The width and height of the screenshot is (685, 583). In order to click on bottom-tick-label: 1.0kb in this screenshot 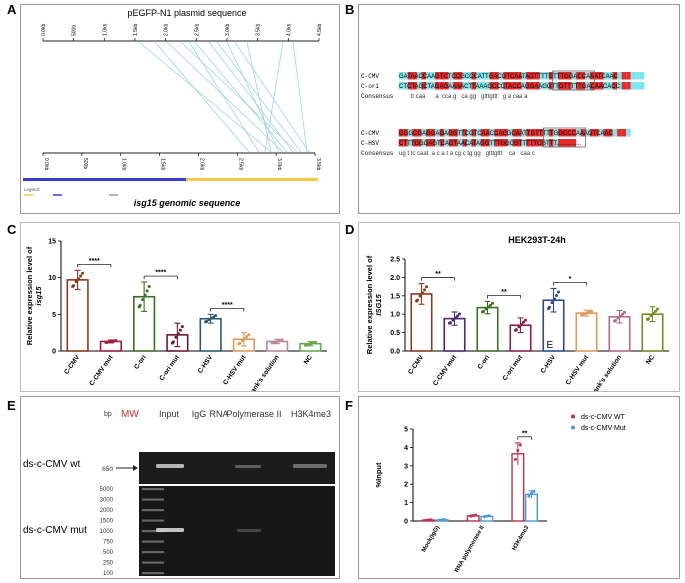, I will do `click(124, 164)`.